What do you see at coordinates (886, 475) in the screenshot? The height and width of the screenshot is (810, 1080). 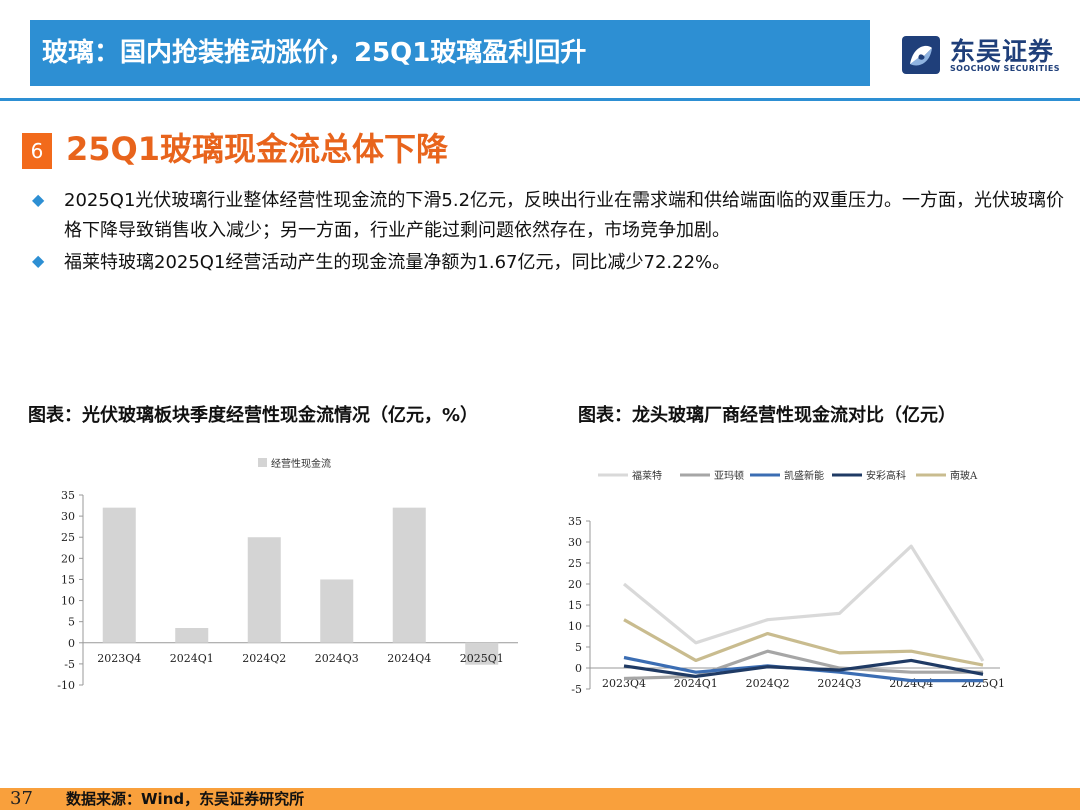 I see `legend-label: 安彩高科` at bounding box center [886, 475].